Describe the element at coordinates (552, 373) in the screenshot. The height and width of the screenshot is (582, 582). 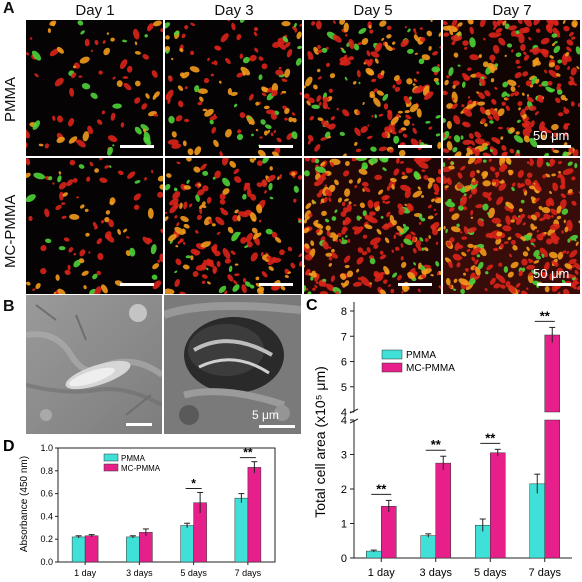
I see `bar-mc-pmma-upper` at that location.